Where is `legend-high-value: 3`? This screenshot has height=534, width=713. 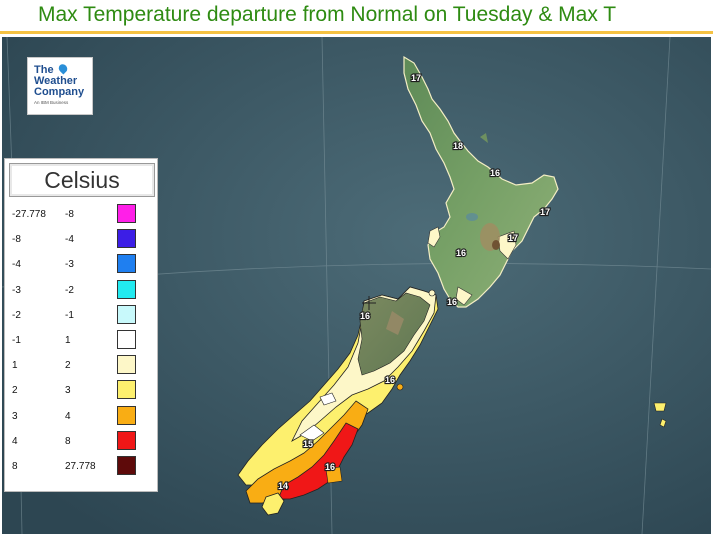
legend-high-value: 3 is located at coordinates (68, 391).